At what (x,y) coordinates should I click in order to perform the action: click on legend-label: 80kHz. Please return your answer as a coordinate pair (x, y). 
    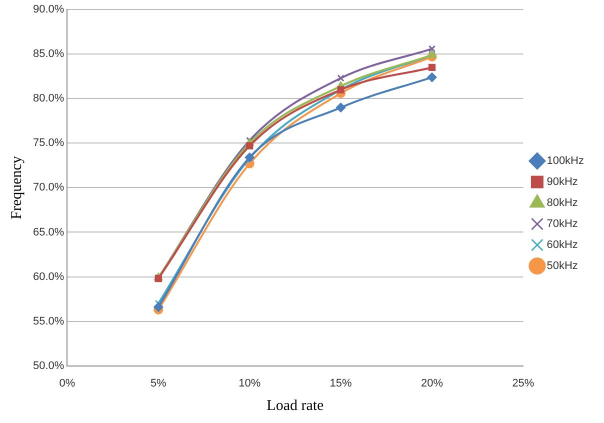
    Looking at the image, I should click on (562, 203).